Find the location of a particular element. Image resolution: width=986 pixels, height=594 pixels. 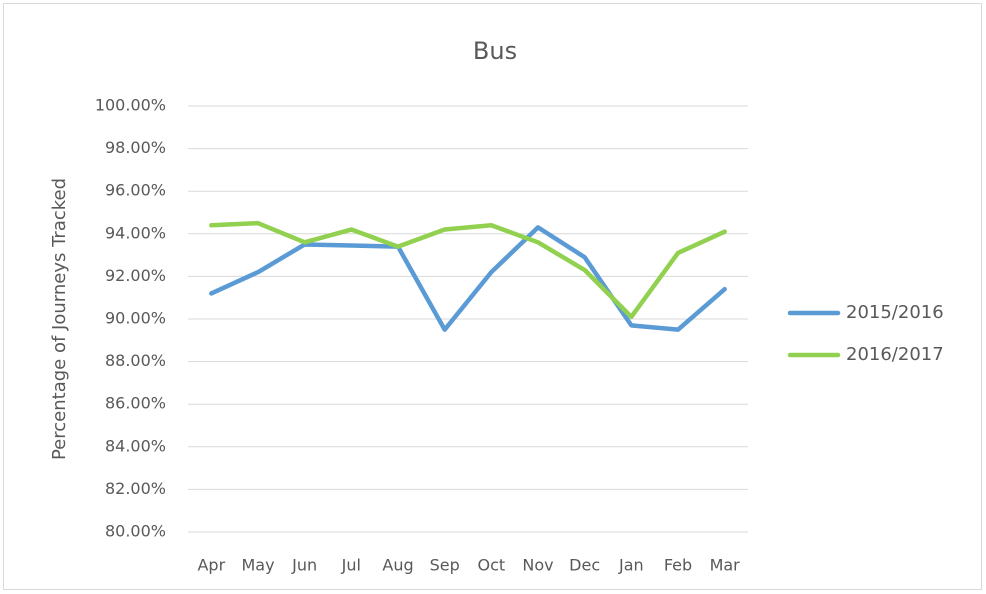

chart-title: Bus is located at coordinates (495, 51).